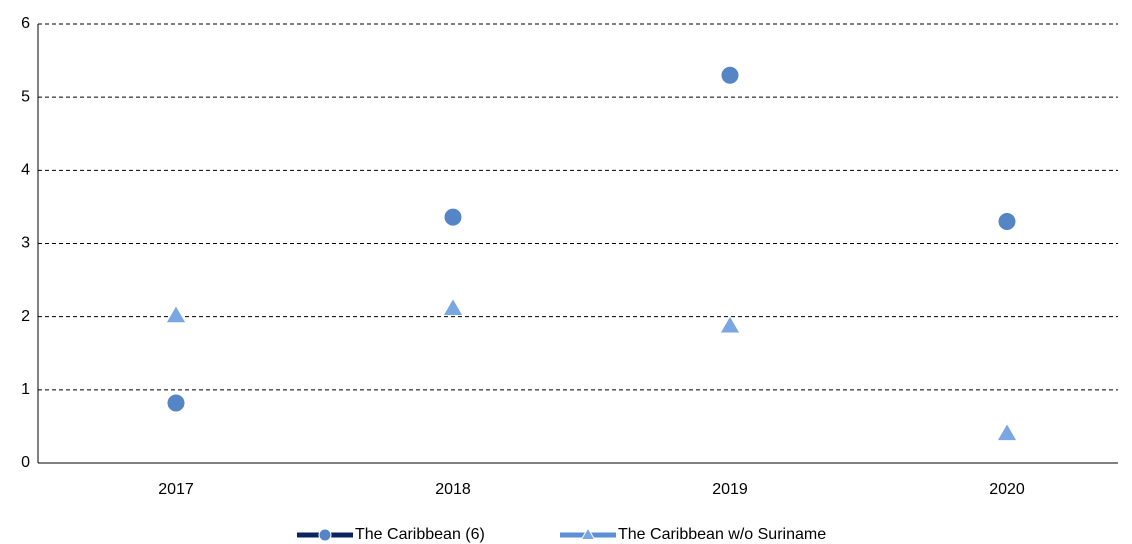  What do you see at coordinates (25, 243) in the screenshot?
I see `y-tick-label: 3` at bounding box center [25, 243].